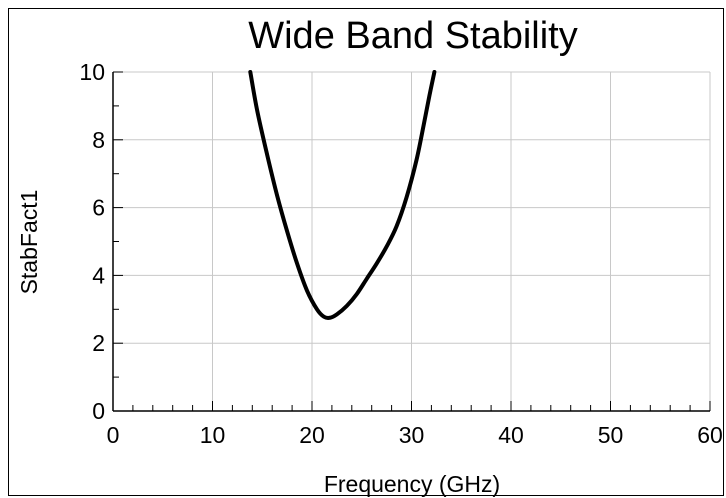 This screenshot has width=726, height=498. What do you see at coordinates (213, 435) in the screenshot?
I see `x-tick-label: 10` at bounding box center [213, 435].